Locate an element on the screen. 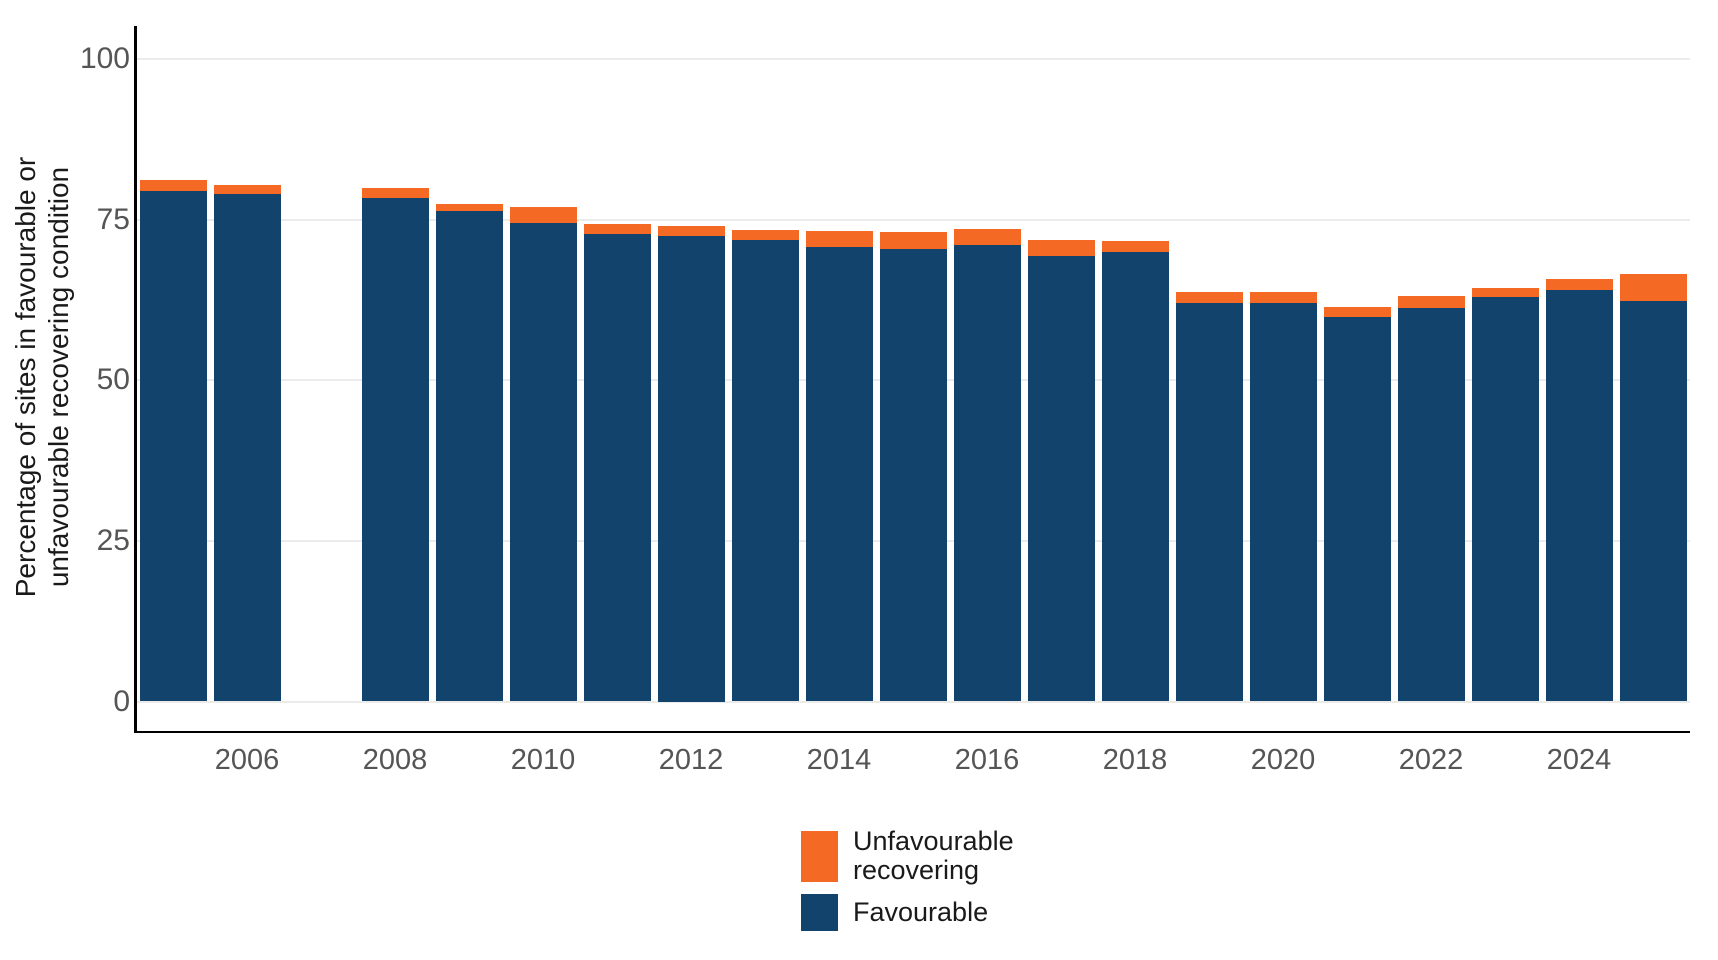  legend-swatch-unfavourable-recovering is located at coordinates (819, 856).